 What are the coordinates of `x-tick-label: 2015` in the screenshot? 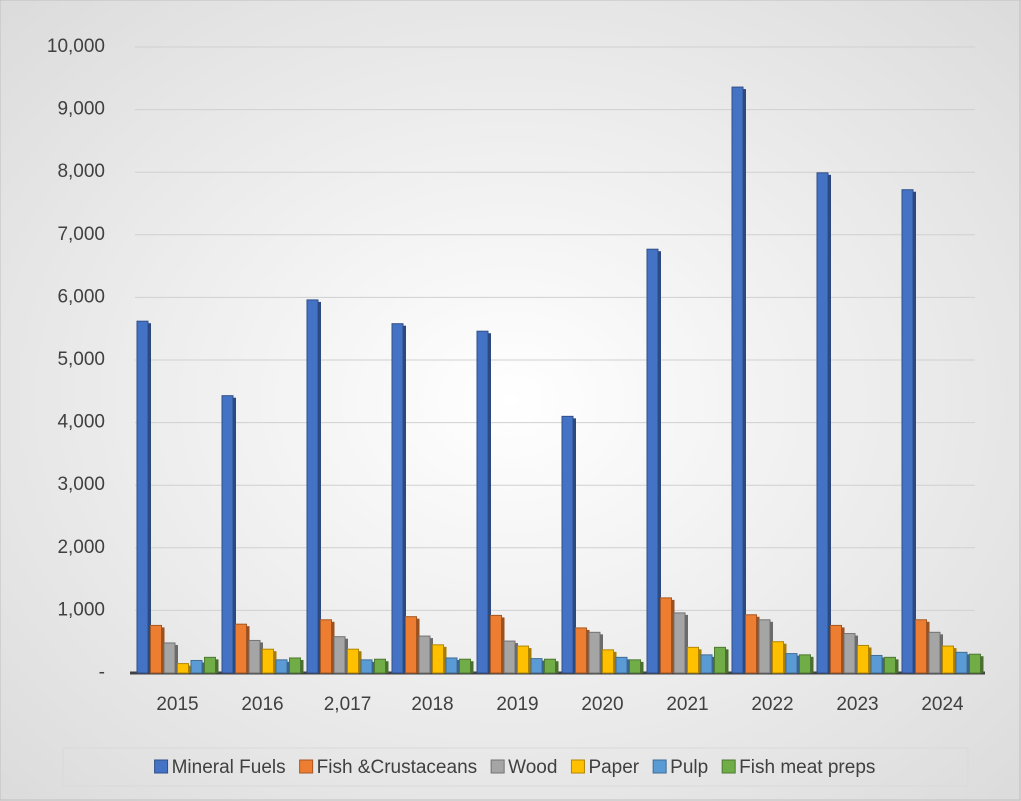 It's located at (177, 704).